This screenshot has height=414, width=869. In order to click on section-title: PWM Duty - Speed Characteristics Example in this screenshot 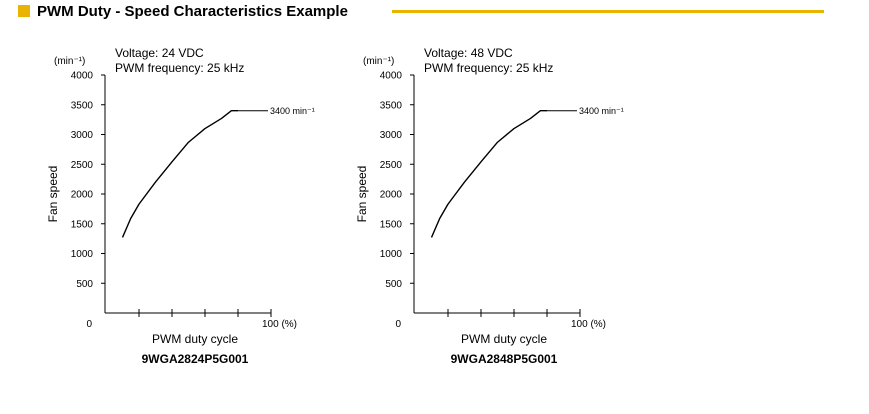, I will do `click(192, 11)`.